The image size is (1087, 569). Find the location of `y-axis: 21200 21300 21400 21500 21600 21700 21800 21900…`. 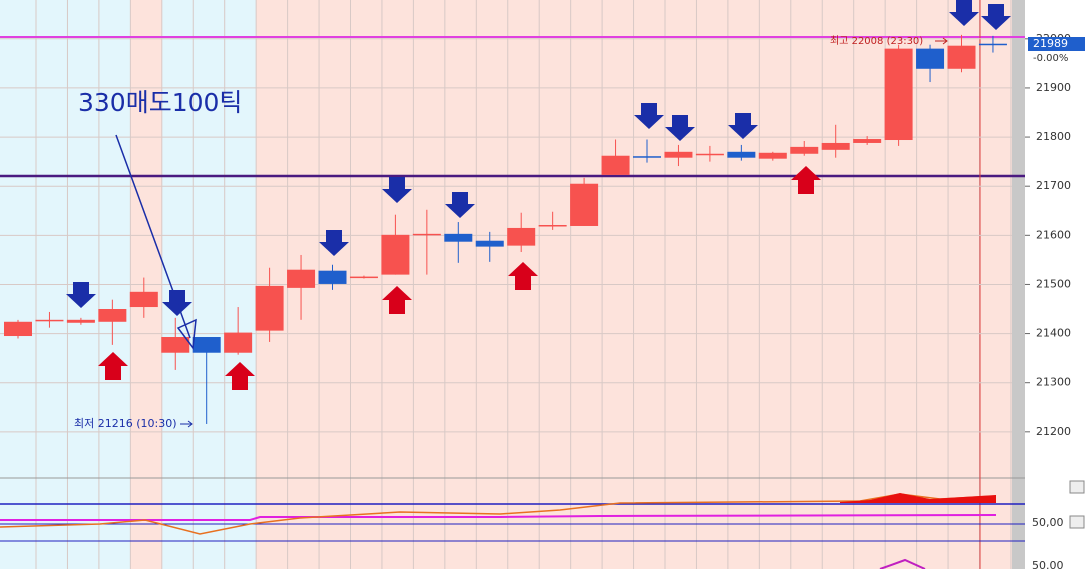

y-axis: 21200 21300 21400 21500 21600 21700 21800 21900… is located at coordinates (1048, 235).